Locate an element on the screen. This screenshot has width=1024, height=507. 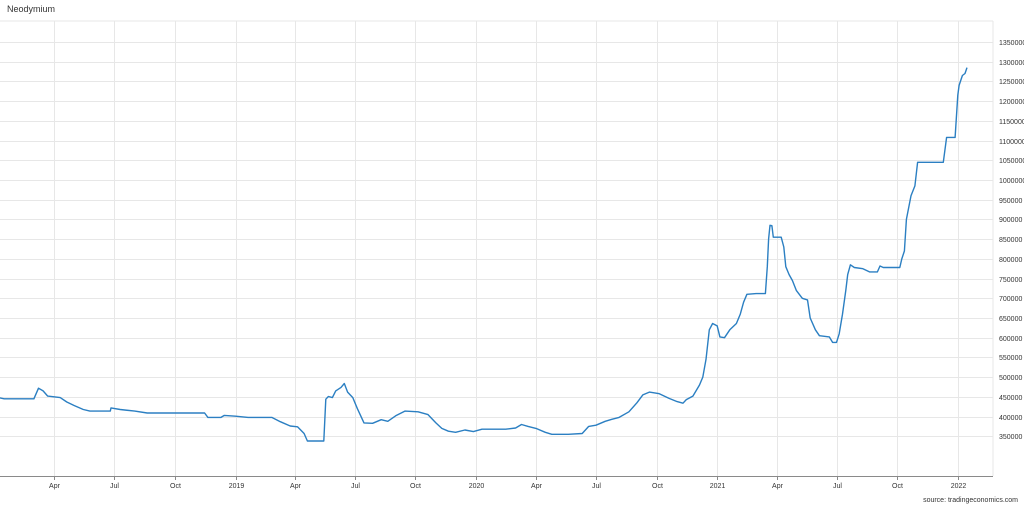
x-tick-label: 2019 is located at coordinates (237, 486).